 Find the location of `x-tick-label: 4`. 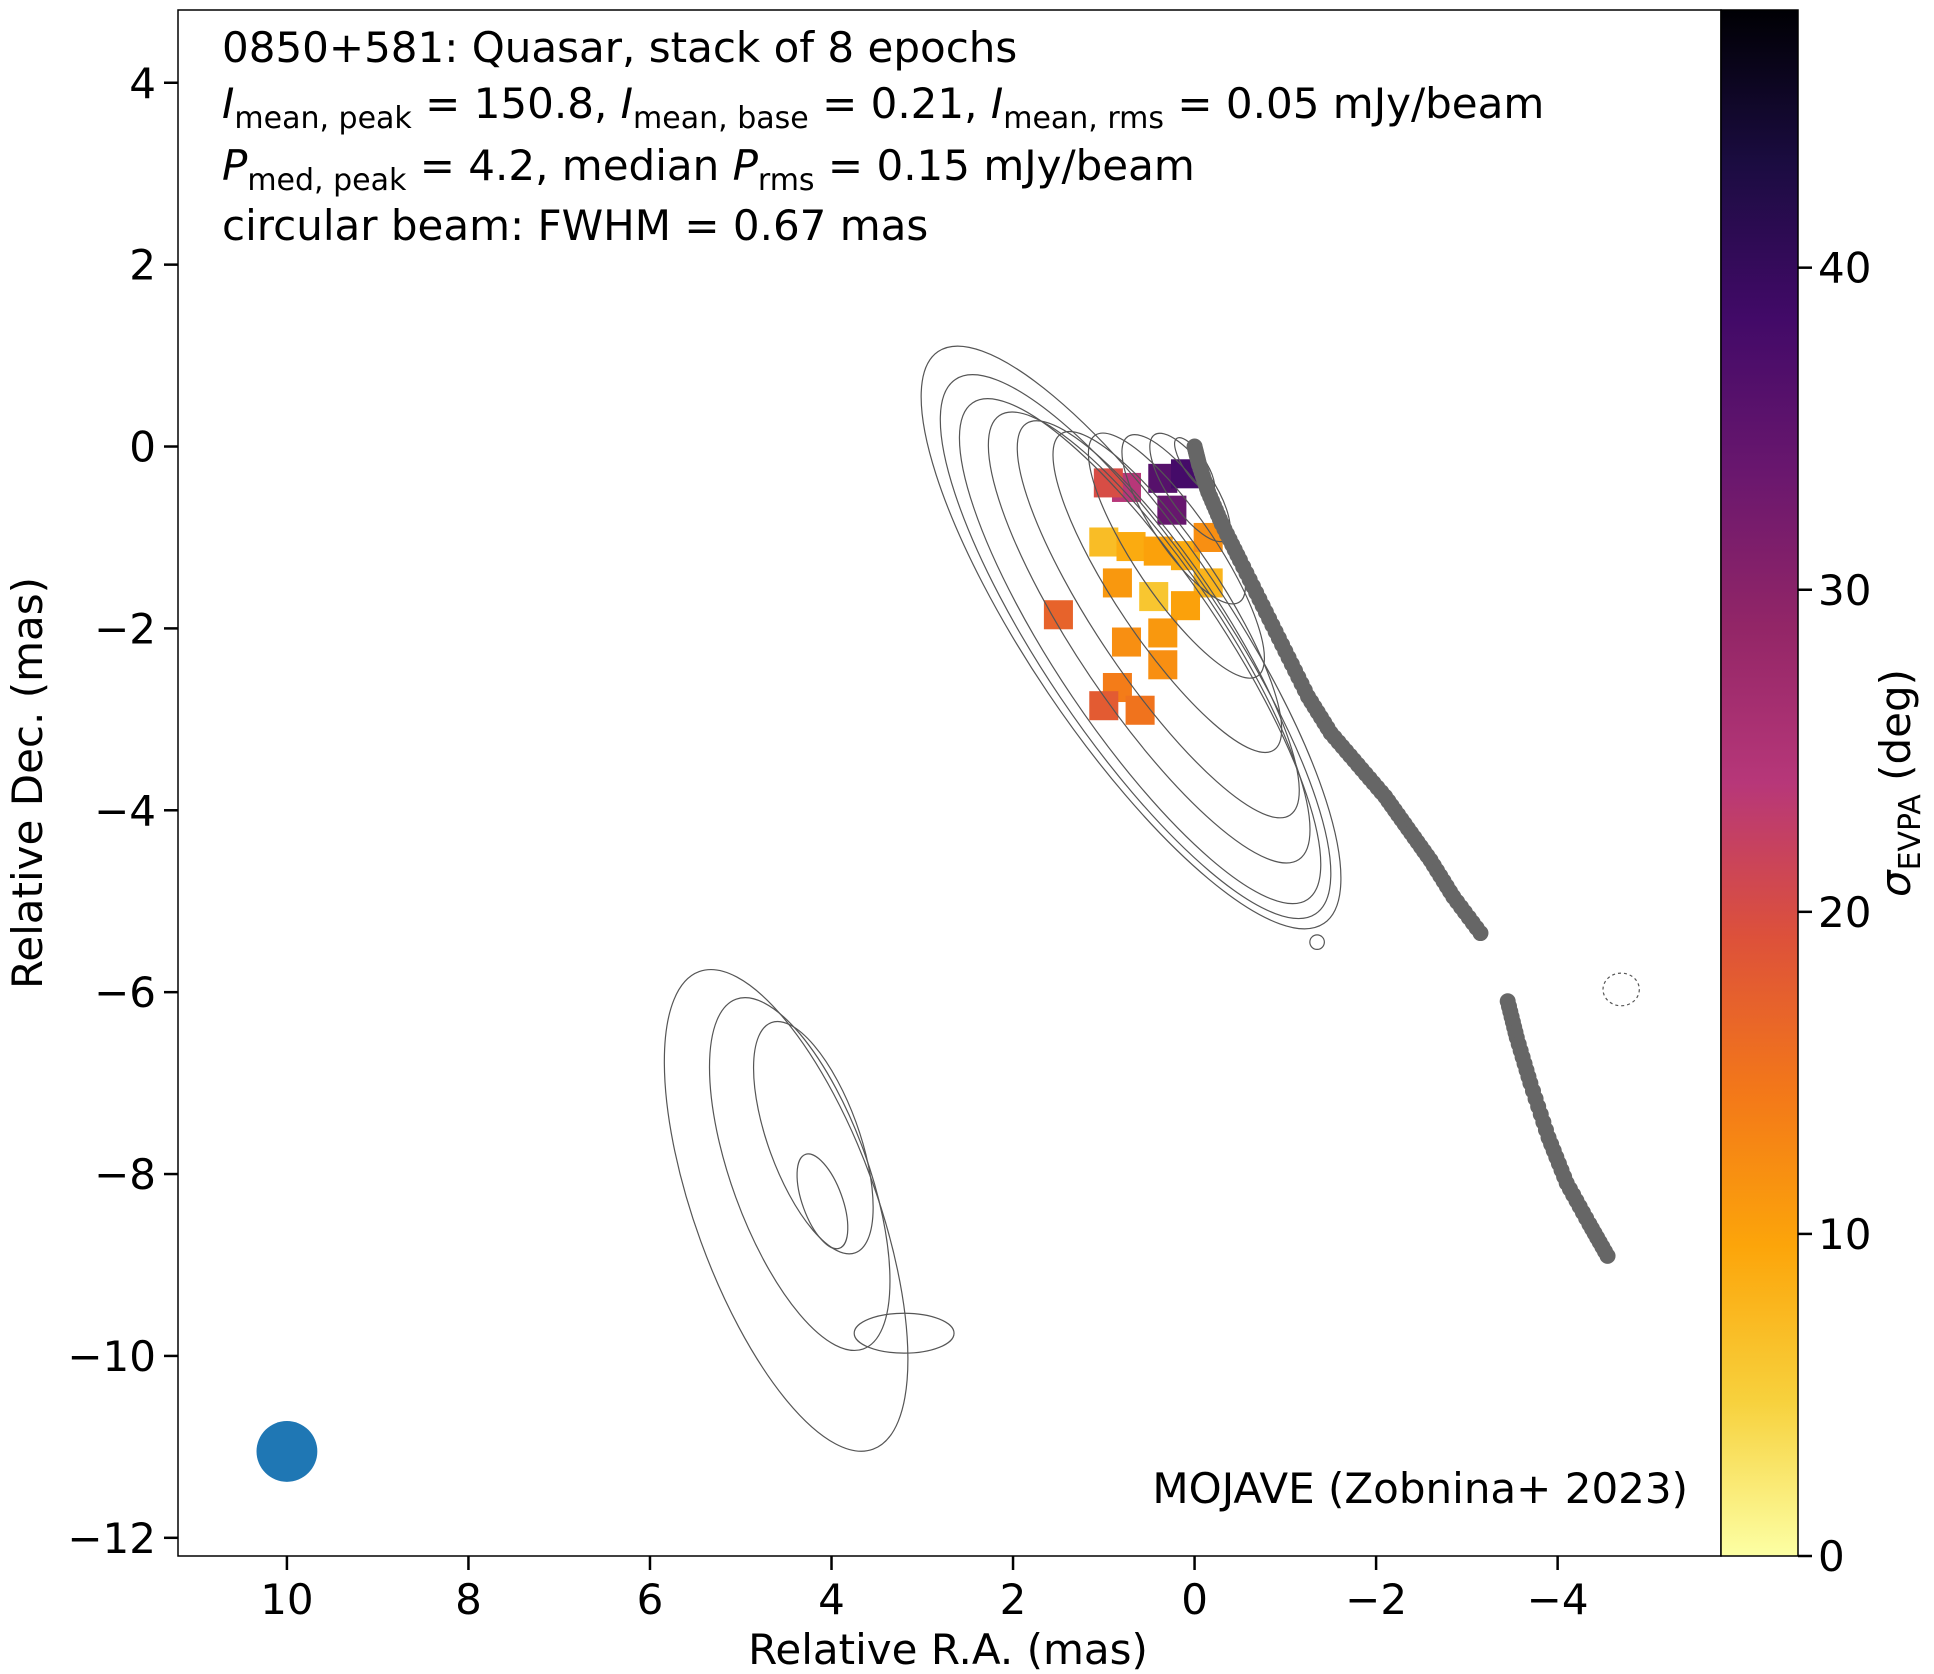

x-tick-label: 4 is located at coordinates (831, 1599).